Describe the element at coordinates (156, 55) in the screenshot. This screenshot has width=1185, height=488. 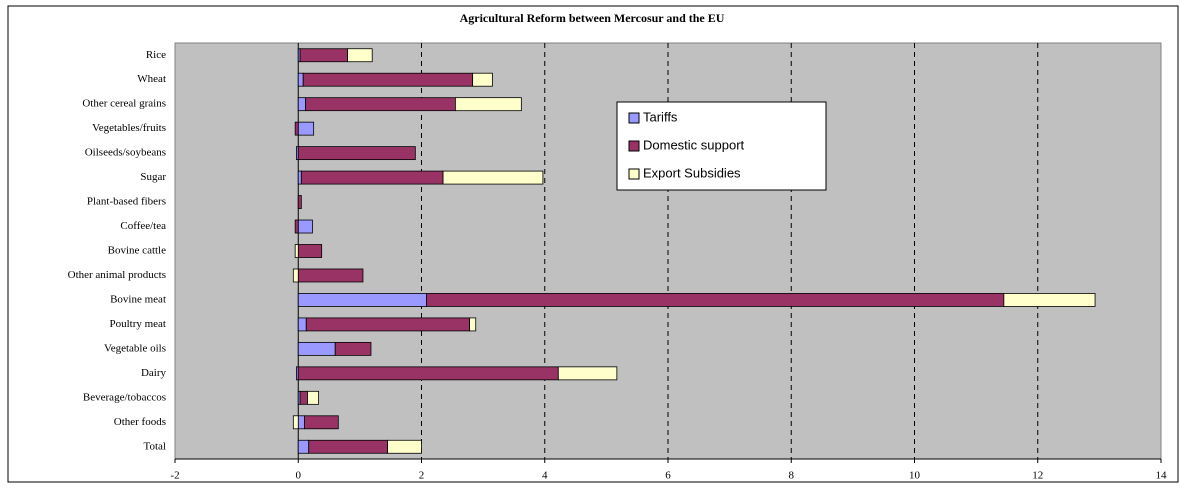
I see `y-tick-label: Rice` at that location.